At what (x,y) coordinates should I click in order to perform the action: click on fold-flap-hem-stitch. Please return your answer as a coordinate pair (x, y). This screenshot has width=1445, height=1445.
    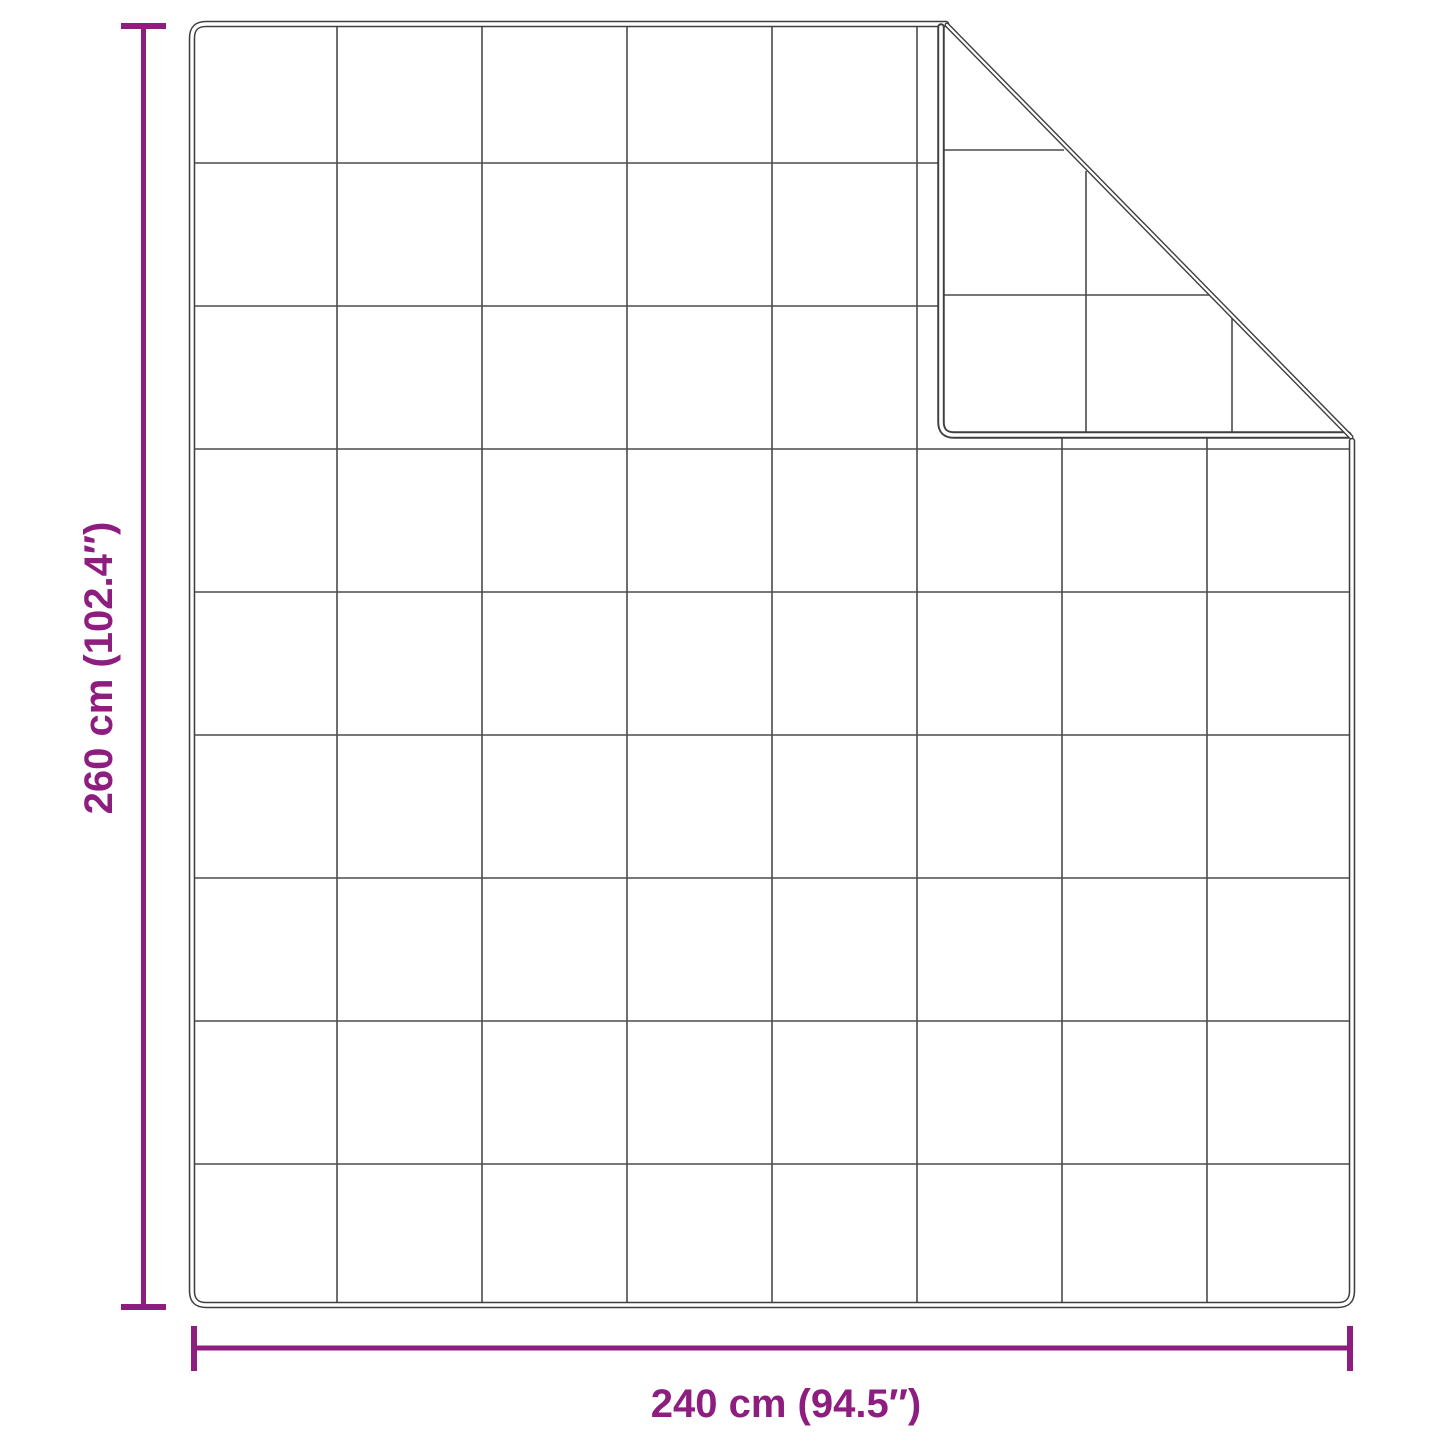
    Looking at the image, I should click on (1144, 231).